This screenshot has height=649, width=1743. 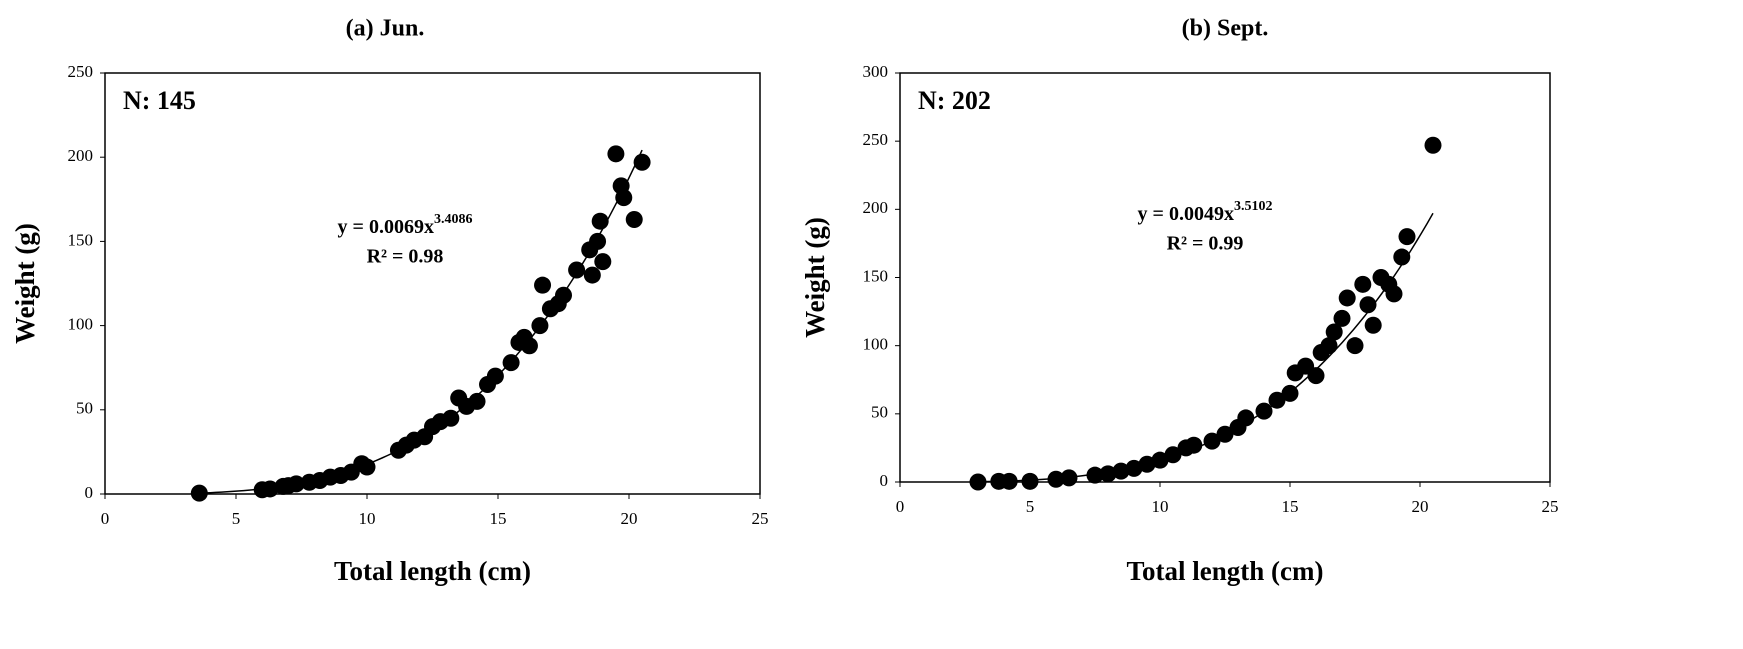 What do you see at coordinates (385, 29) in the screenshot?
I see `chart-title: (a) Jun.` at bounding box center [385, 29].